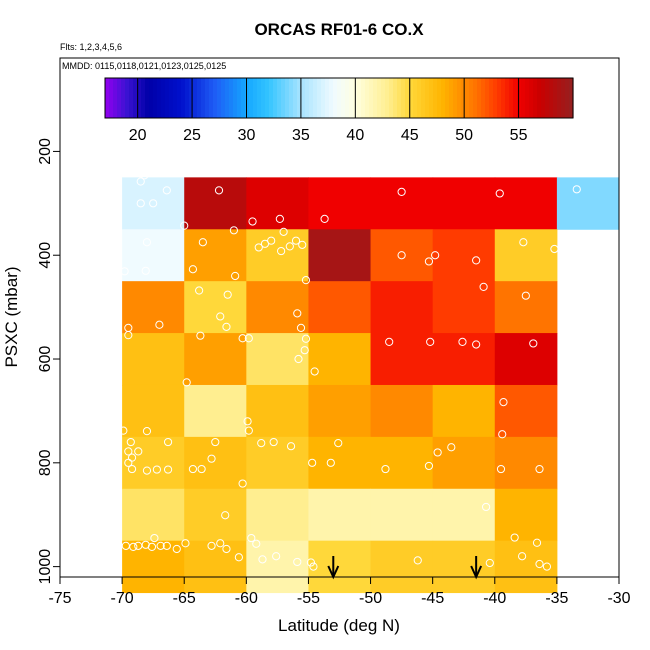  I want to click on colorbar-tick-label: 25, so click(192, 135).